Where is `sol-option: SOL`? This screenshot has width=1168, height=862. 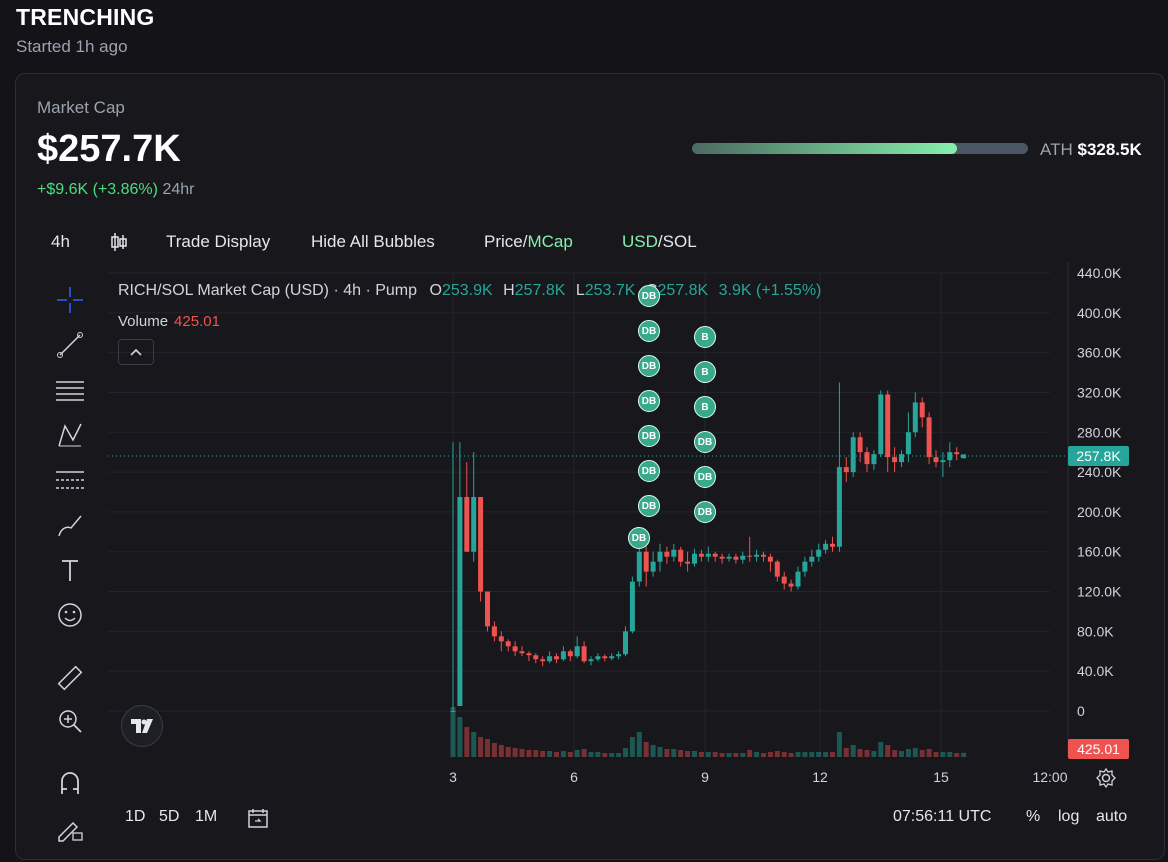 sol-option: SOL is located at coordinates (679, 241).